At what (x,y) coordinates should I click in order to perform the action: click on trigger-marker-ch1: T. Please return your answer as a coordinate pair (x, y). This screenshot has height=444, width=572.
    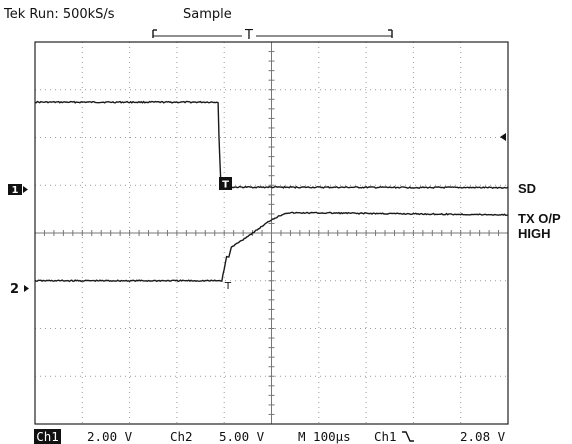
    Looking at the image, I should click on (225, 184).